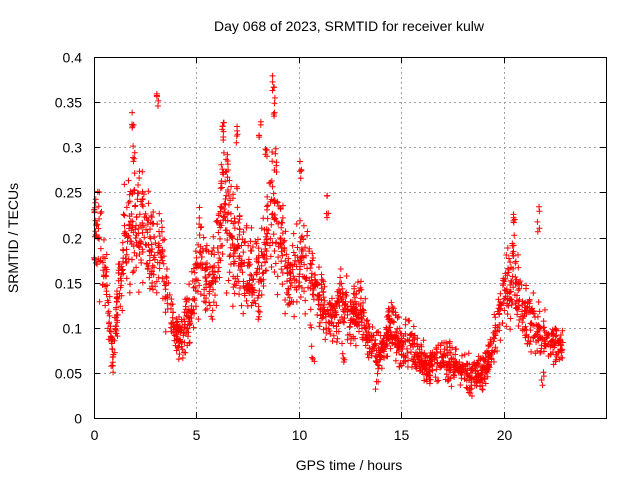 This screenshot has height=480, width=640. What do you see at coordinates (68, 238) in the screenshot?
I see `y-tick-labels: 0 0.05 0.1 0.15 0.2 0.25 0.3 0.35 0.4` at bounding box center [68, 238].